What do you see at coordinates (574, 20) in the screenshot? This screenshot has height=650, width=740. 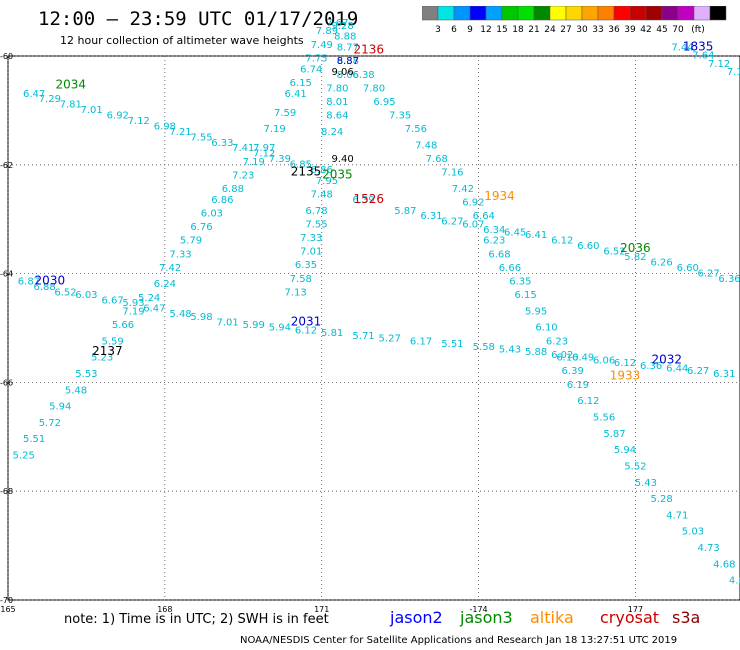 I see `color-scale-legend: 3 6 9 12 15 18 21 24 27 30 33 36 39 42 45 70 (ft)` at bounding box center [574, 20].